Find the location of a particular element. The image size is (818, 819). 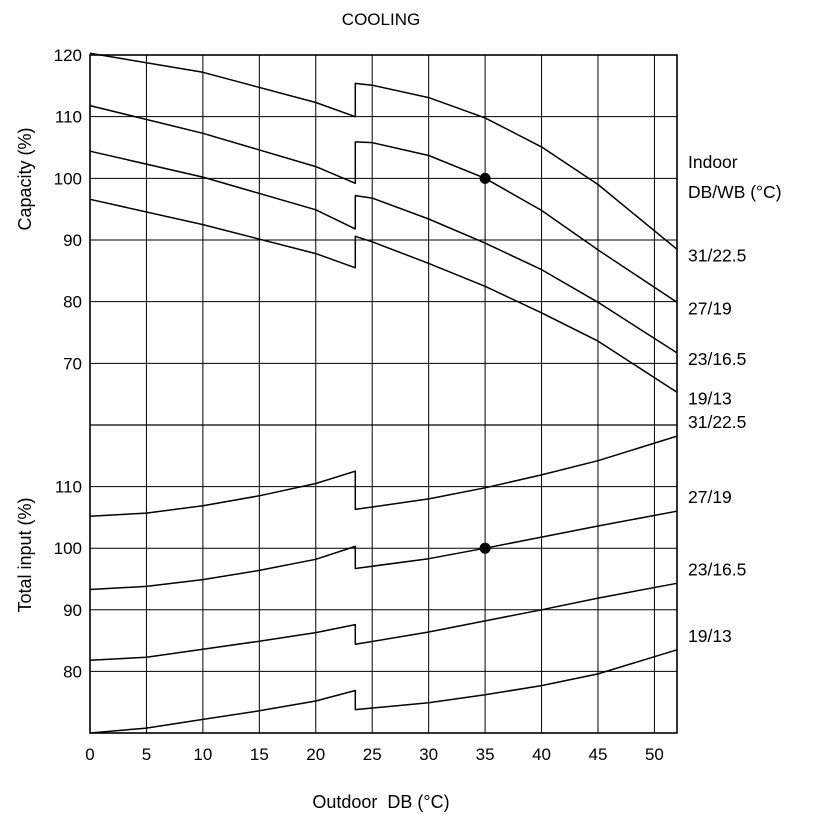

y-tick-label: 70 is located at coordinates (72, 363).